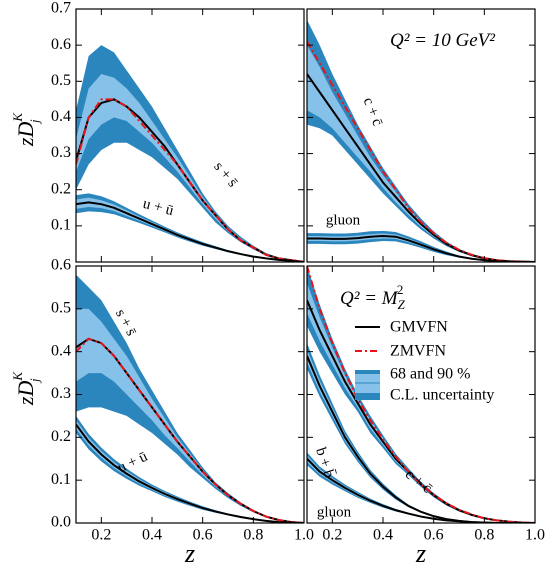 The height and width of the screenshot is (571, 550). I want to click on curve-label: c + c̄, so click(373, 111).